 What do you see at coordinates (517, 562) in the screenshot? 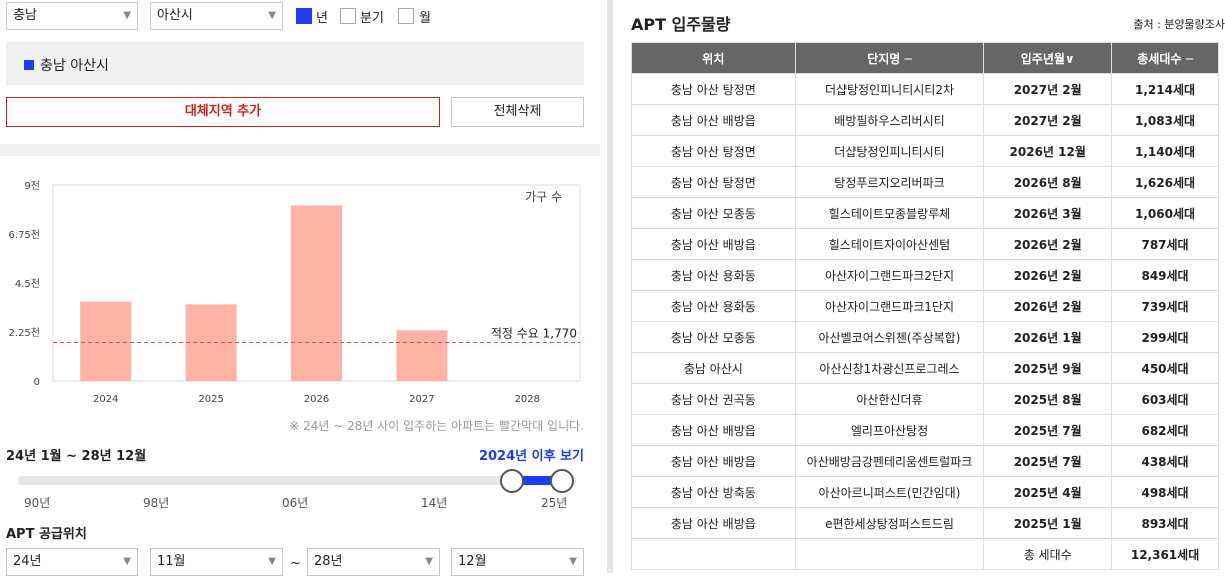
I see `to-month-select: 12월 ▼` at bounding box center [517, 562].